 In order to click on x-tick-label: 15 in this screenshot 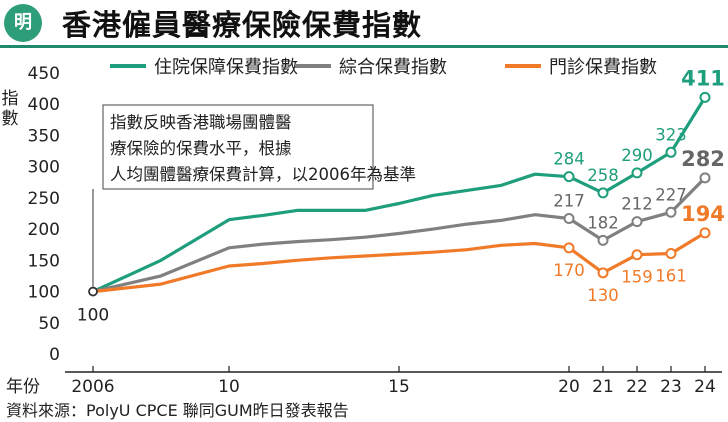, I will do `click(399, 387)`.